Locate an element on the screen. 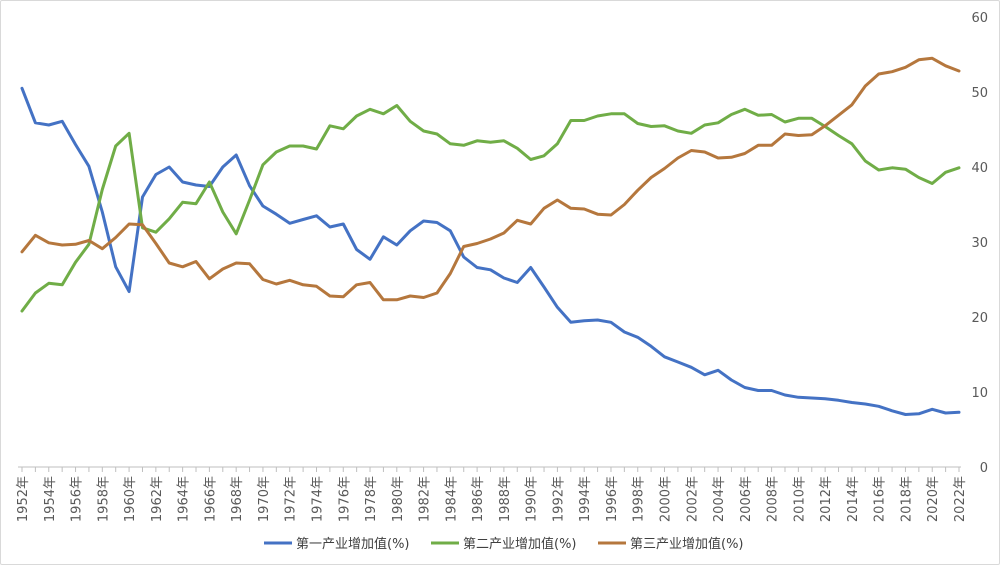 This screenshot has width=1000, height=565. y-tick-label: 0 is located at coordinates (984, 468).